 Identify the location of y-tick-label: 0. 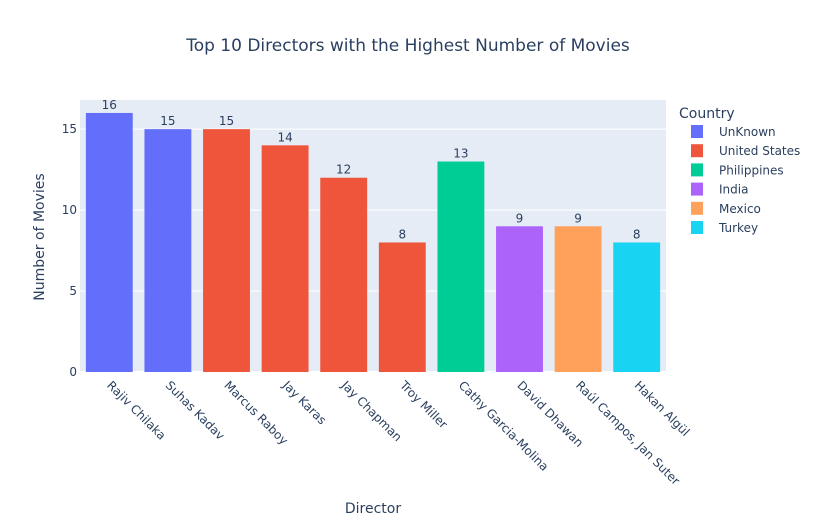
(73, 372).